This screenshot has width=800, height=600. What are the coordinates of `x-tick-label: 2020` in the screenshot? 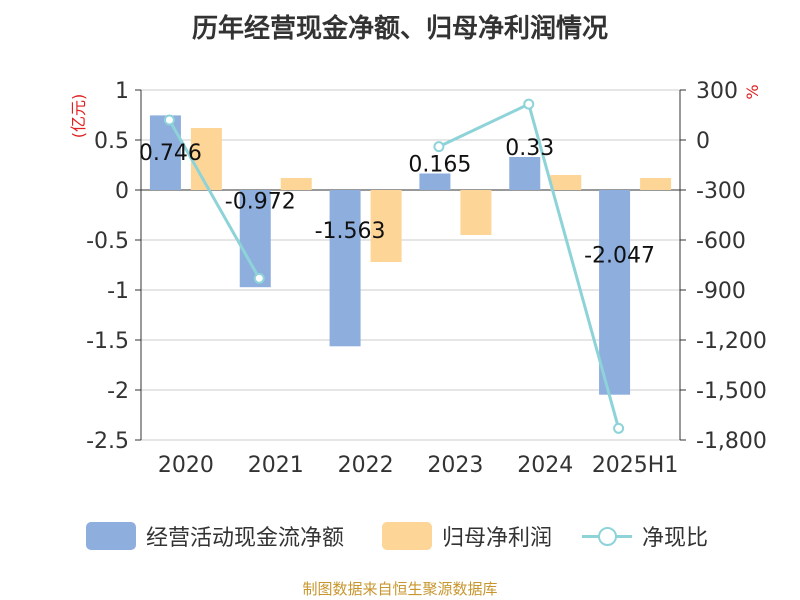 It's located at (186, 465).